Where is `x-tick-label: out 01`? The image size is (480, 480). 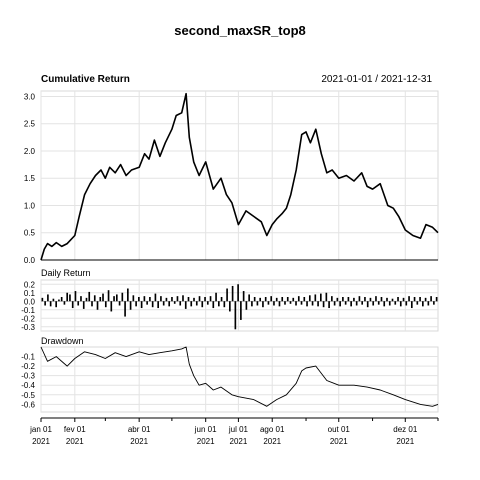 x-tick-label: out 01 is located at coordinates (339, 429).